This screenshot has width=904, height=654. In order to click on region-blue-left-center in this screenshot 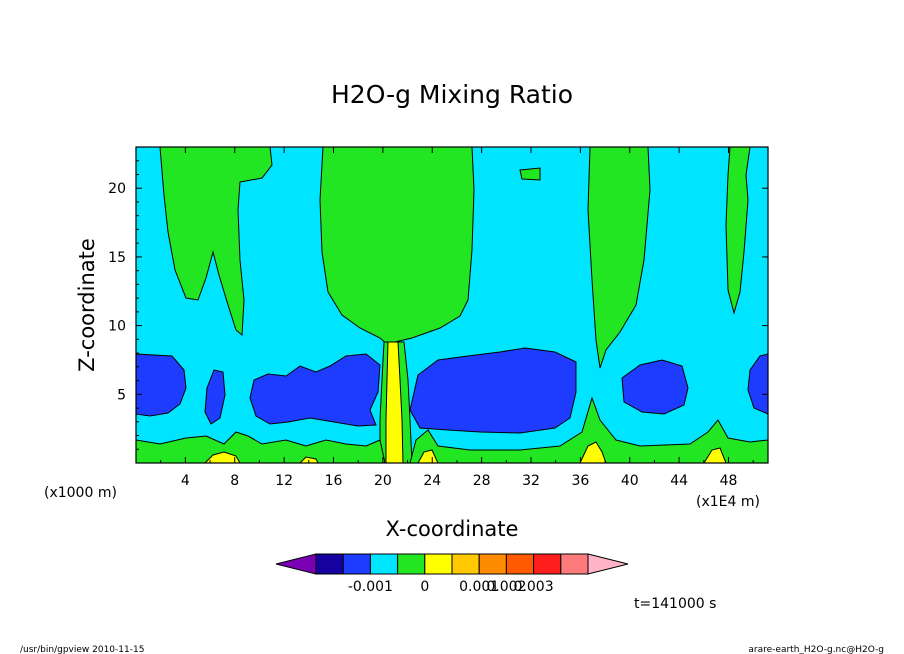, I will do `click(315, 390)`.